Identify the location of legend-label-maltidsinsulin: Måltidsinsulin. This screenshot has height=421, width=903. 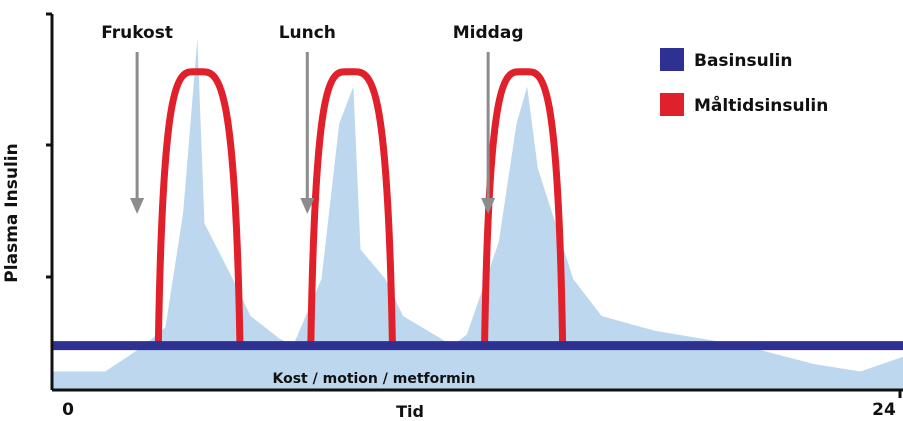
(761, 105).